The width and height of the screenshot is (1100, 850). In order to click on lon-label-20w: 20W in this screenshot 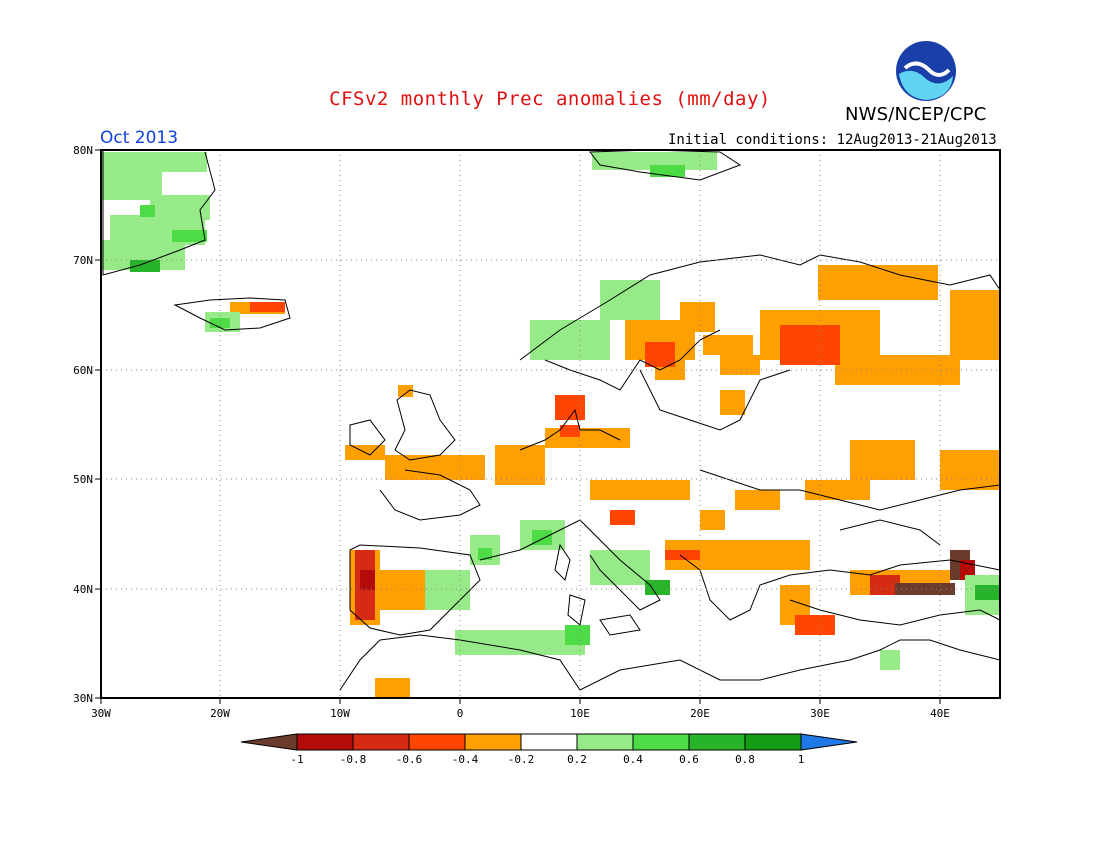, I will do `click(220, 713)`.